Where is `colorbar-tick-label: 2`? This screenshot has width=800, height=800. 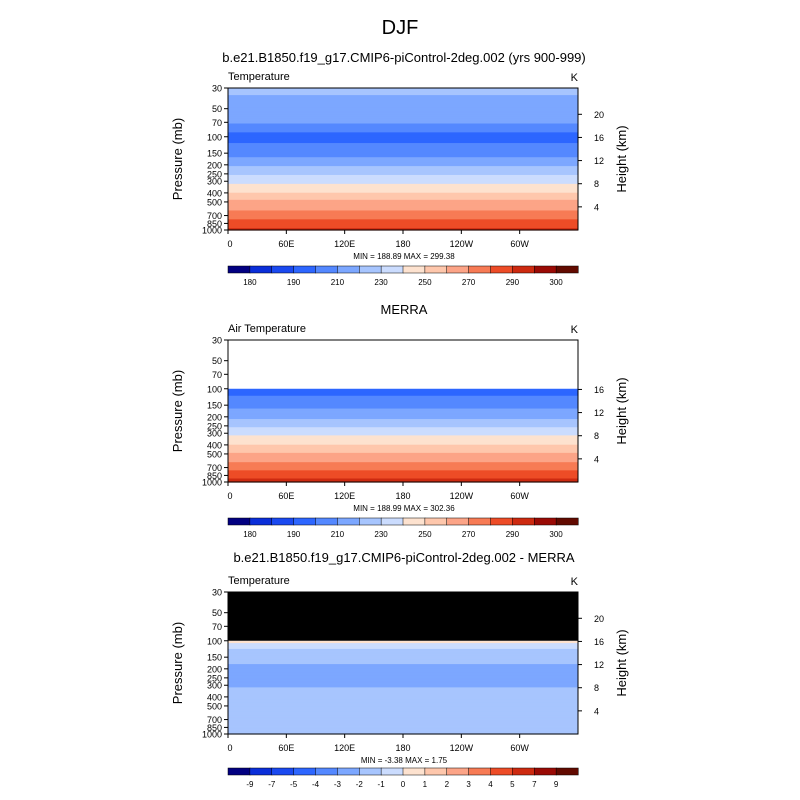
colorbar-tick-label: 2 is located at coordinates (447, 784).